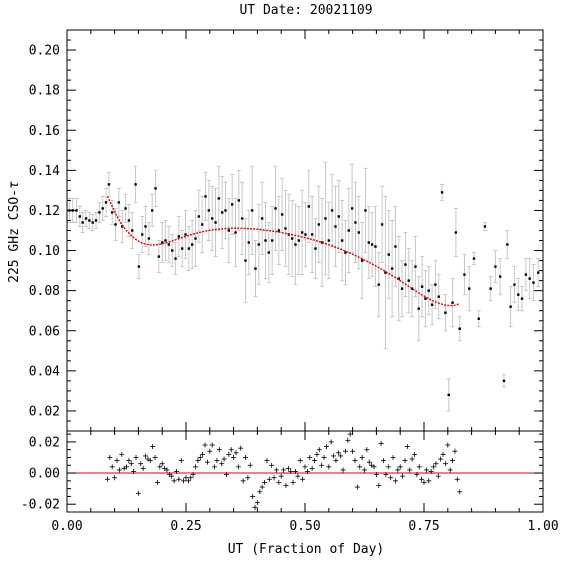 This screenshot has width=574, height=574. Describe the element at coordinates (185, 526) in the screenshot. I see `x-tick-label: 0.25` at that location.